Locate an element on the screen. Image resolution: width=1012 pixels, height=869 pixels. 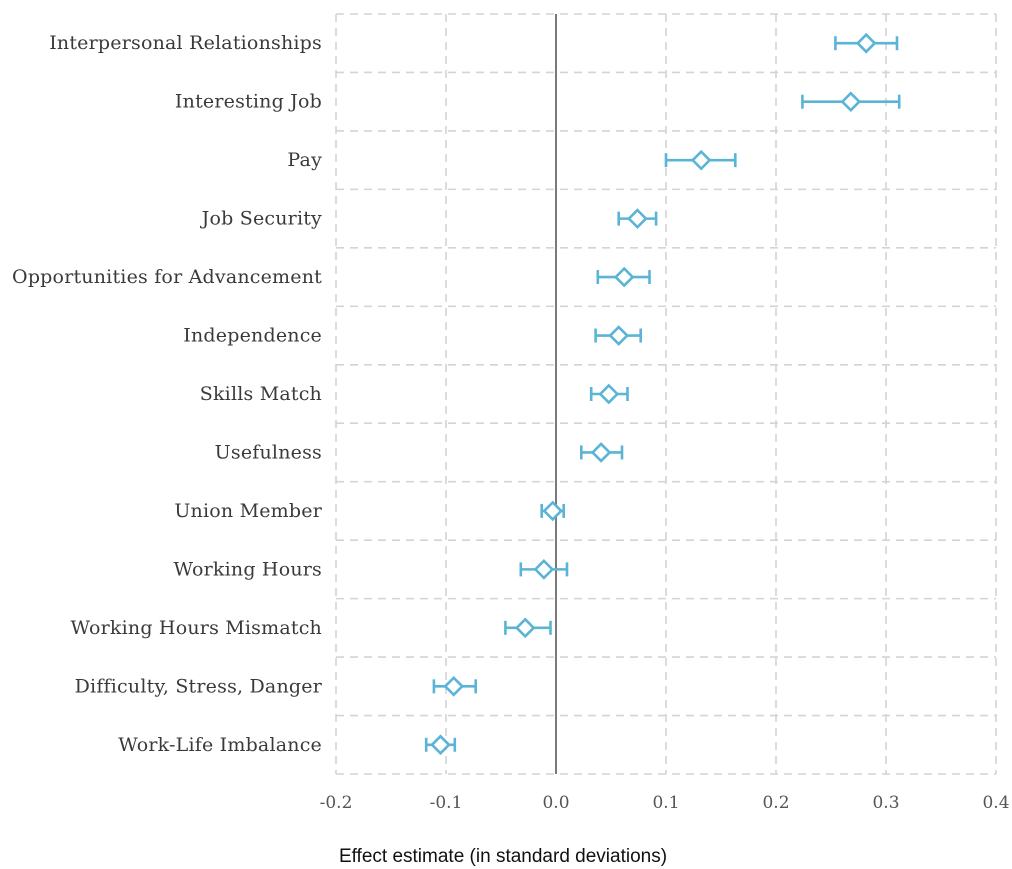
category-label: Pay is located at coordinates (304, 160).